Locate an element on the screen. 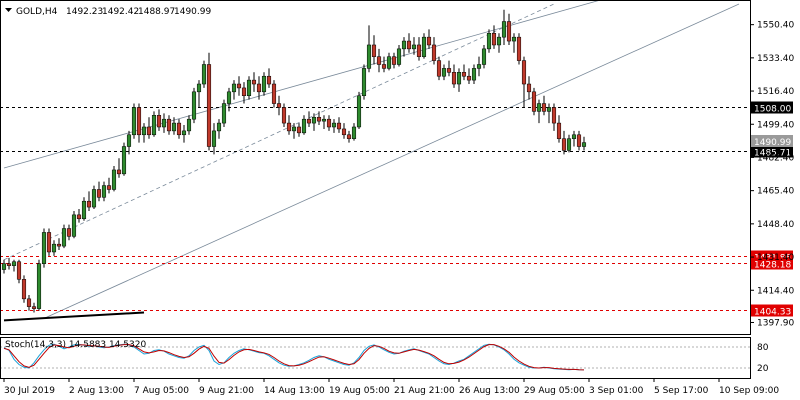 This screenshot has width=800, height=400. level-tag-label: 1485.71 is located at coordinates (772, 154).